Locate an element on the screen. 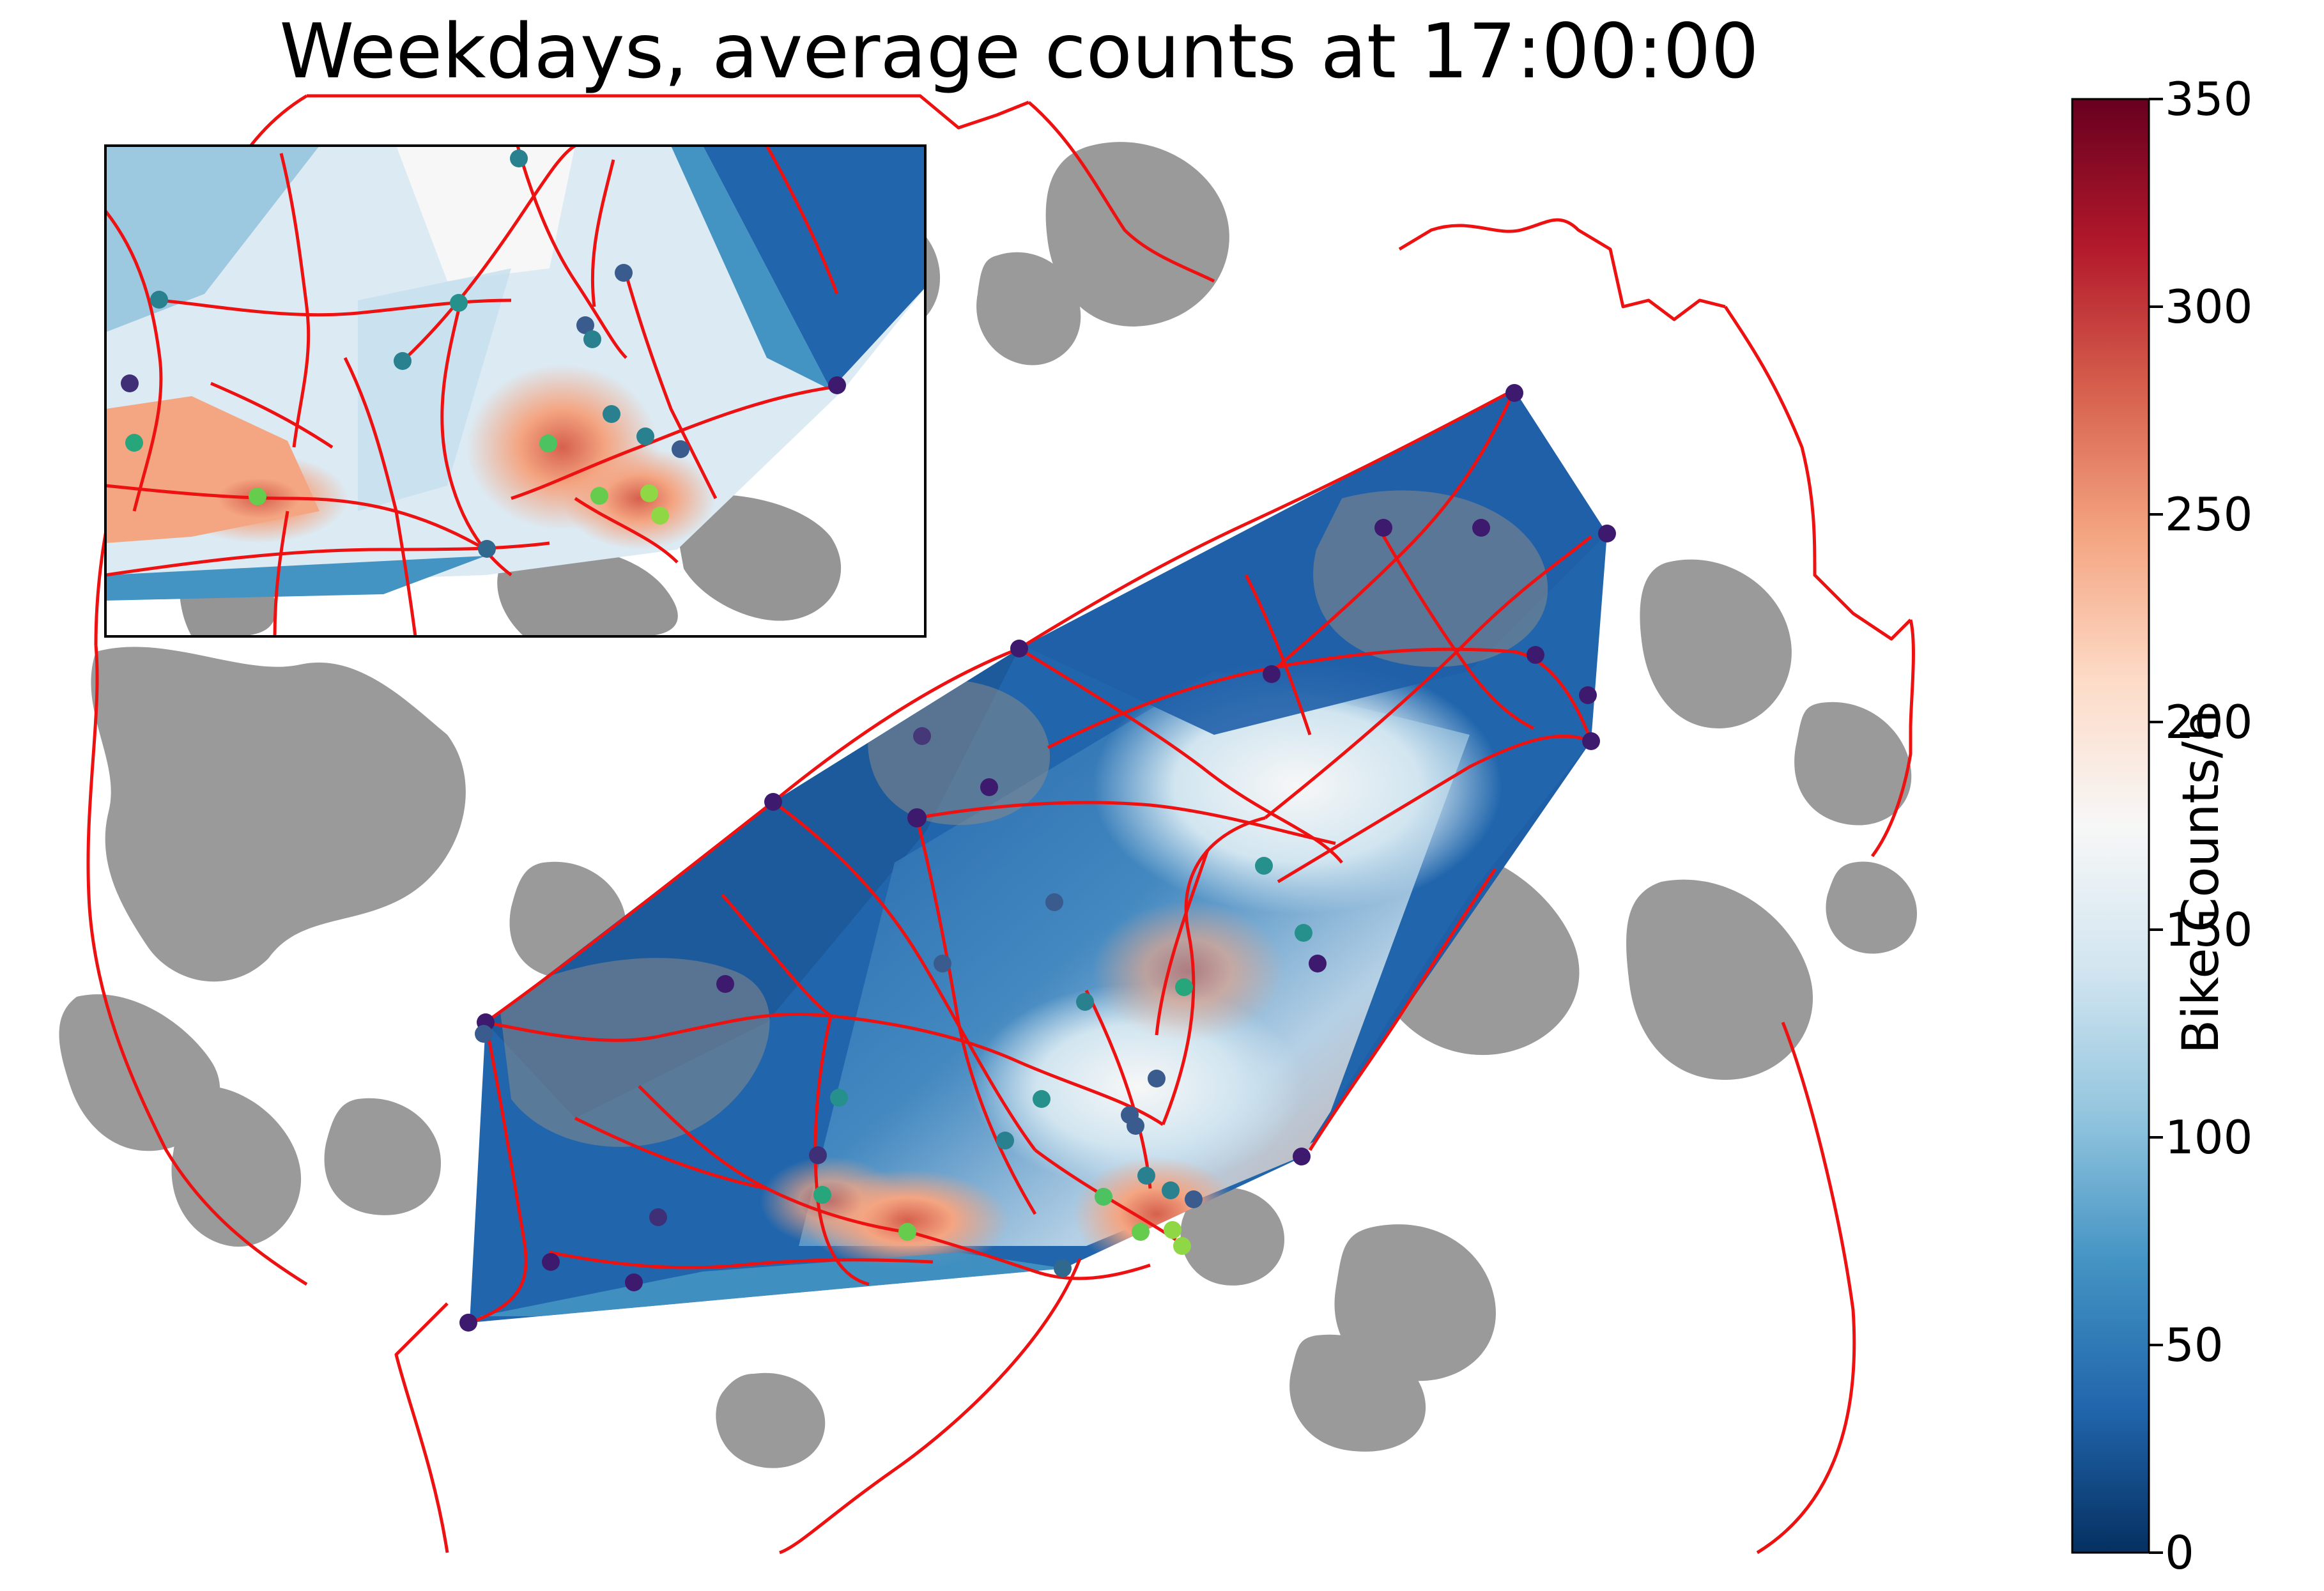 Image resolution: width=2324 pixels, height=1591 pixels. colorbar-tick-label: 200 is located at coordinates (2209, 722).